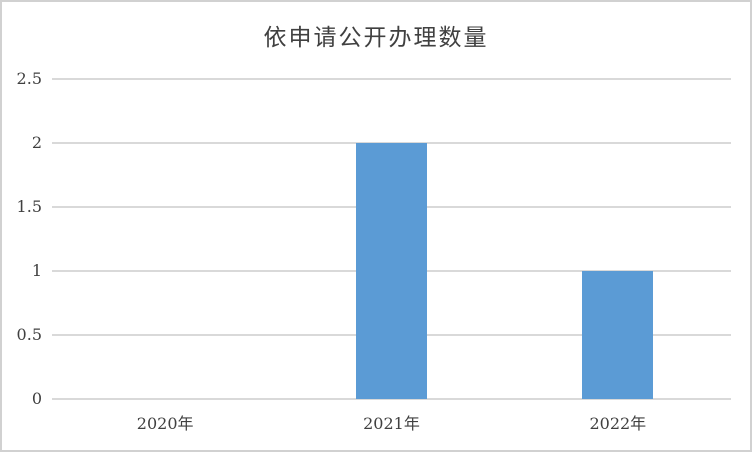 The image size is (752, 452). Describe the element at coordinates (376, 38) in the screenshot. I see `chart-title: 依申请公开办理数量` at that location.